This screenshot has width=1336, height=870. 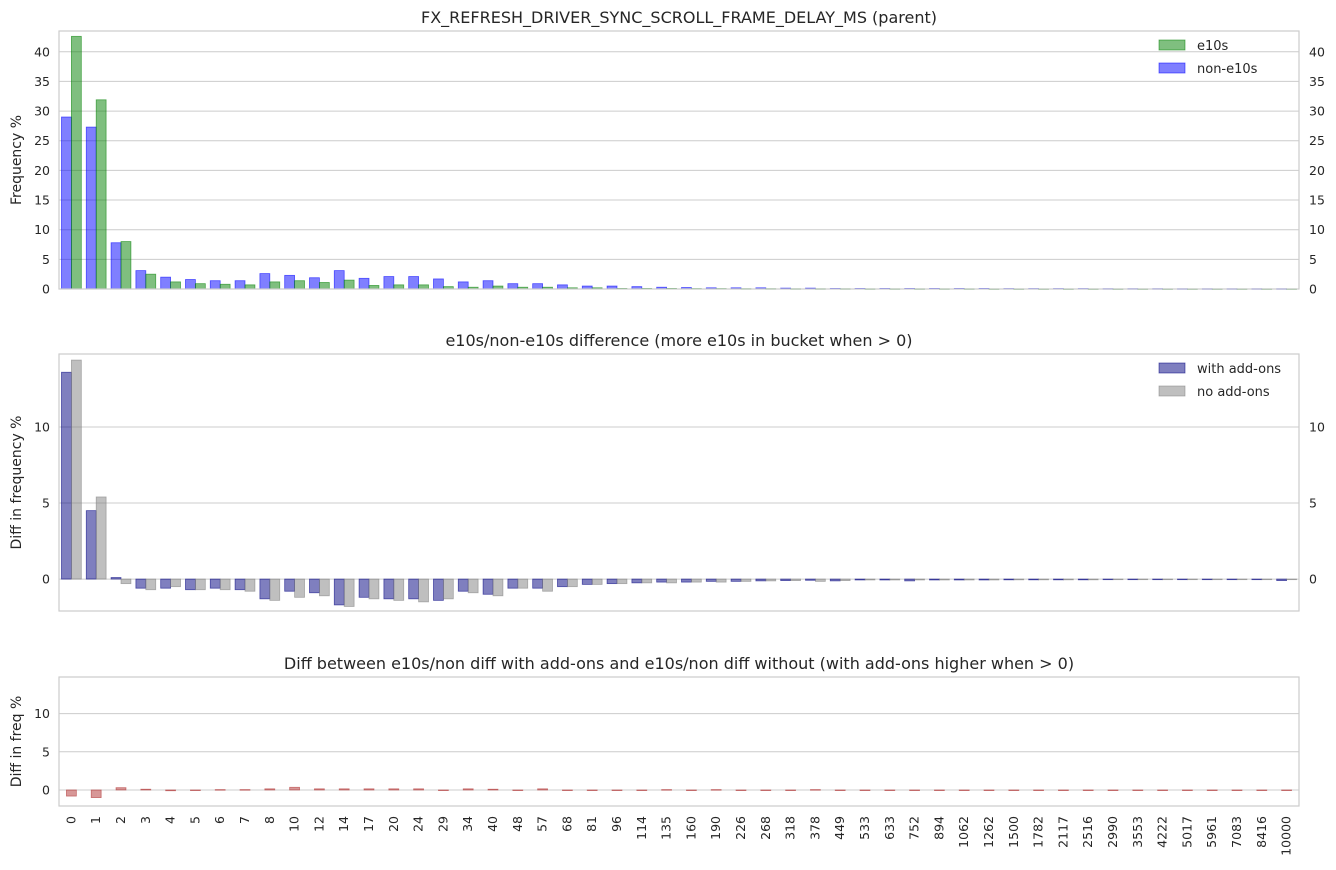 I want to click on x-tick-label: 10000, so click(x=1286, y=836).